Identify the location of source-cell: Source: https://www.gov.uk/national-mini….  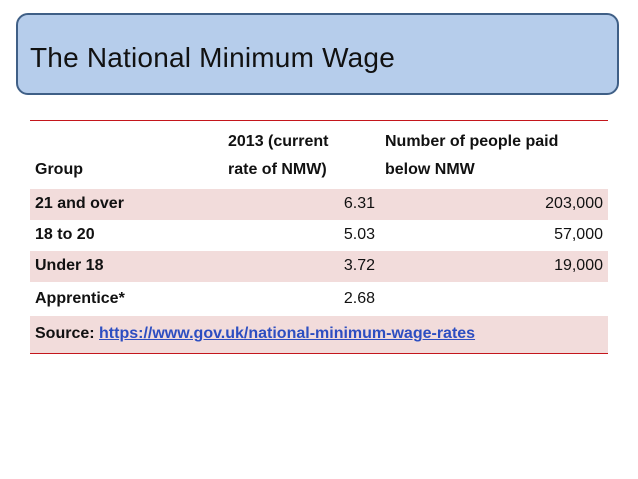
(319, 335).